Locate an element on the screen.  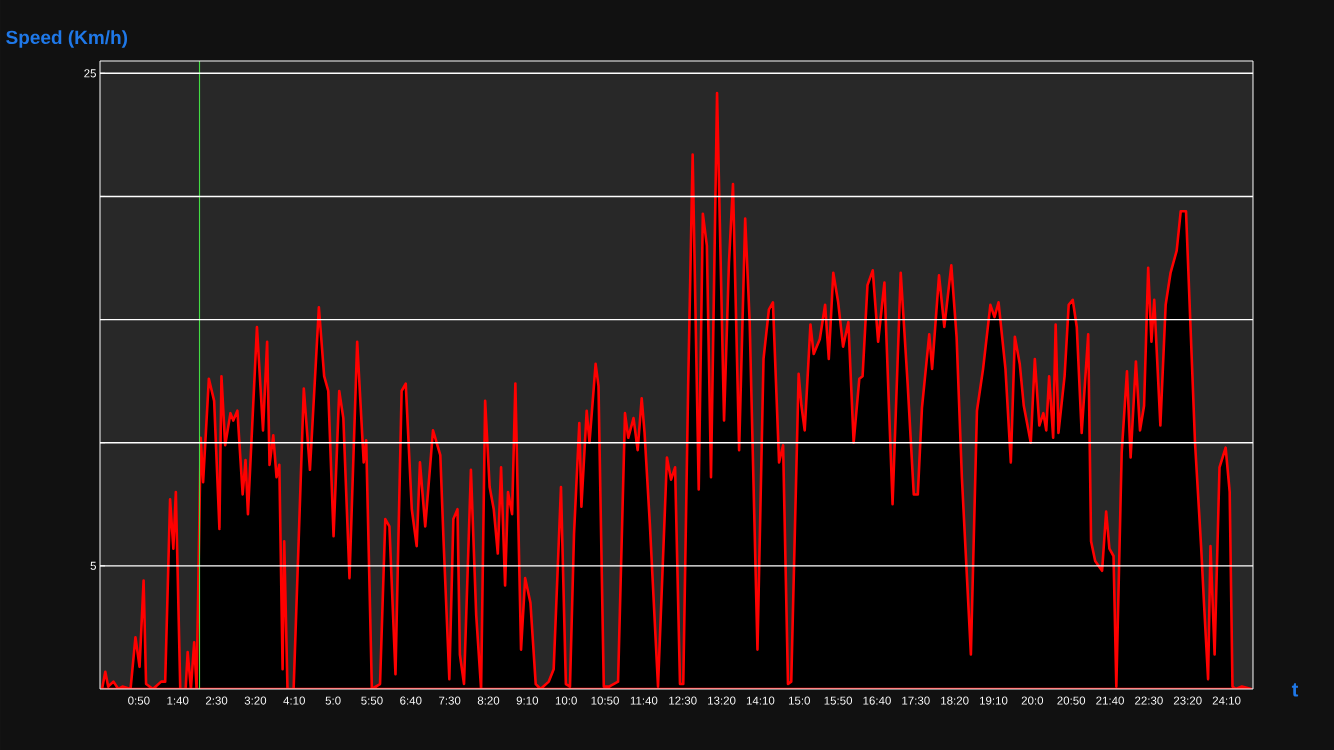
x-tick-label: 20:0 is located at coordinates (1032, 700).